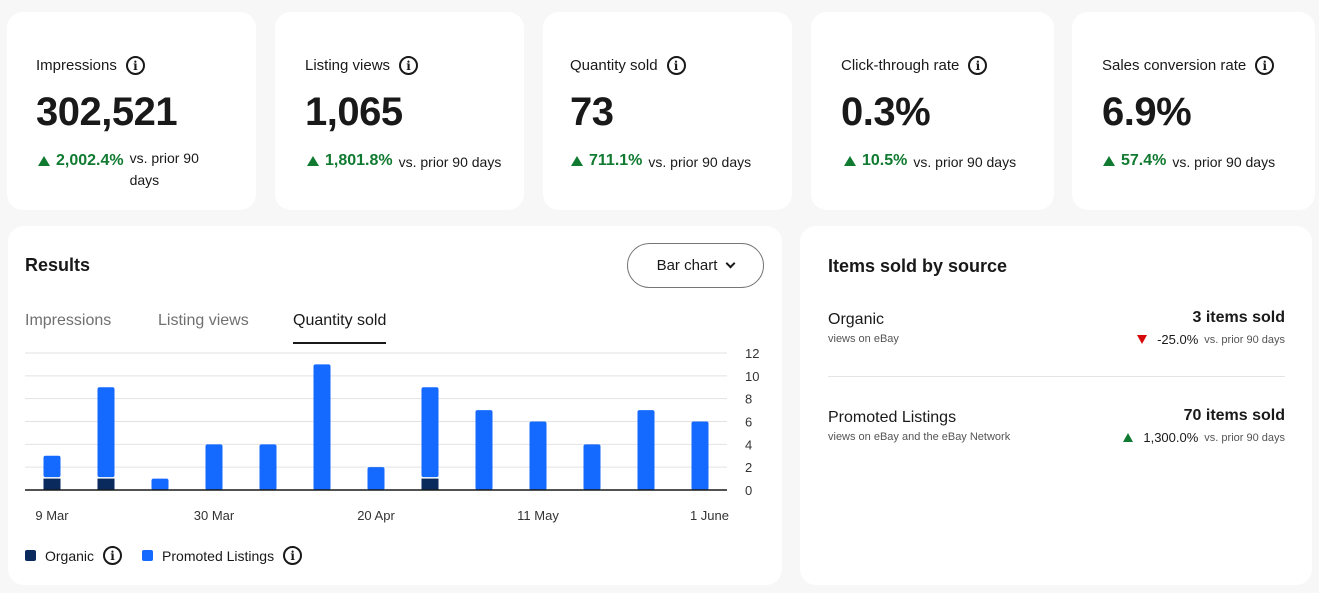 The height and width of the screenshot is (593, 1319). Describe the element at coordinates (376, 515) in the screenshot. I see `x-tick-label: 20 Apr` at that location.